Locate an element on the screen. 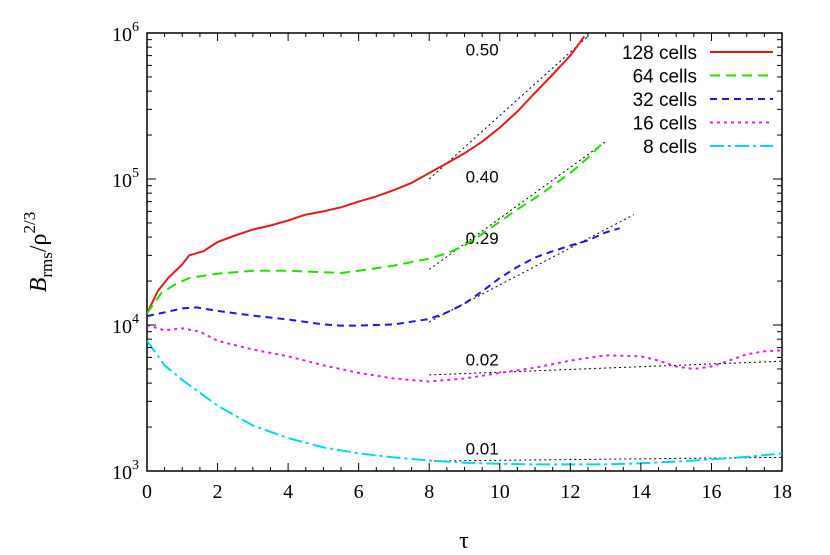  y-label-sup: 2/3 is located at coordinates (29, 223).